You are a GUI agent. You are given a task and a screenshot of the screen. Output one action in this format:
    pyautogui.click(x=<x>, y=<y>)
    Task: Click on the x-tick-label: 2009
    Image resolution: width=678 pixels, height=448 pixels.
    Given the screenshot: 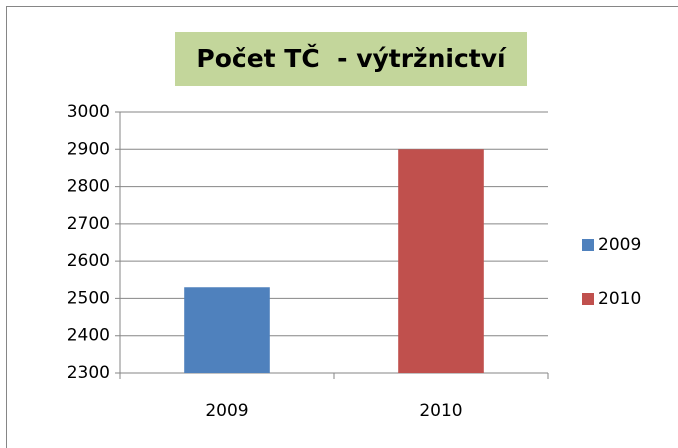 What is the action you would take?
    pyautogui.click(x=226, y=411)
    